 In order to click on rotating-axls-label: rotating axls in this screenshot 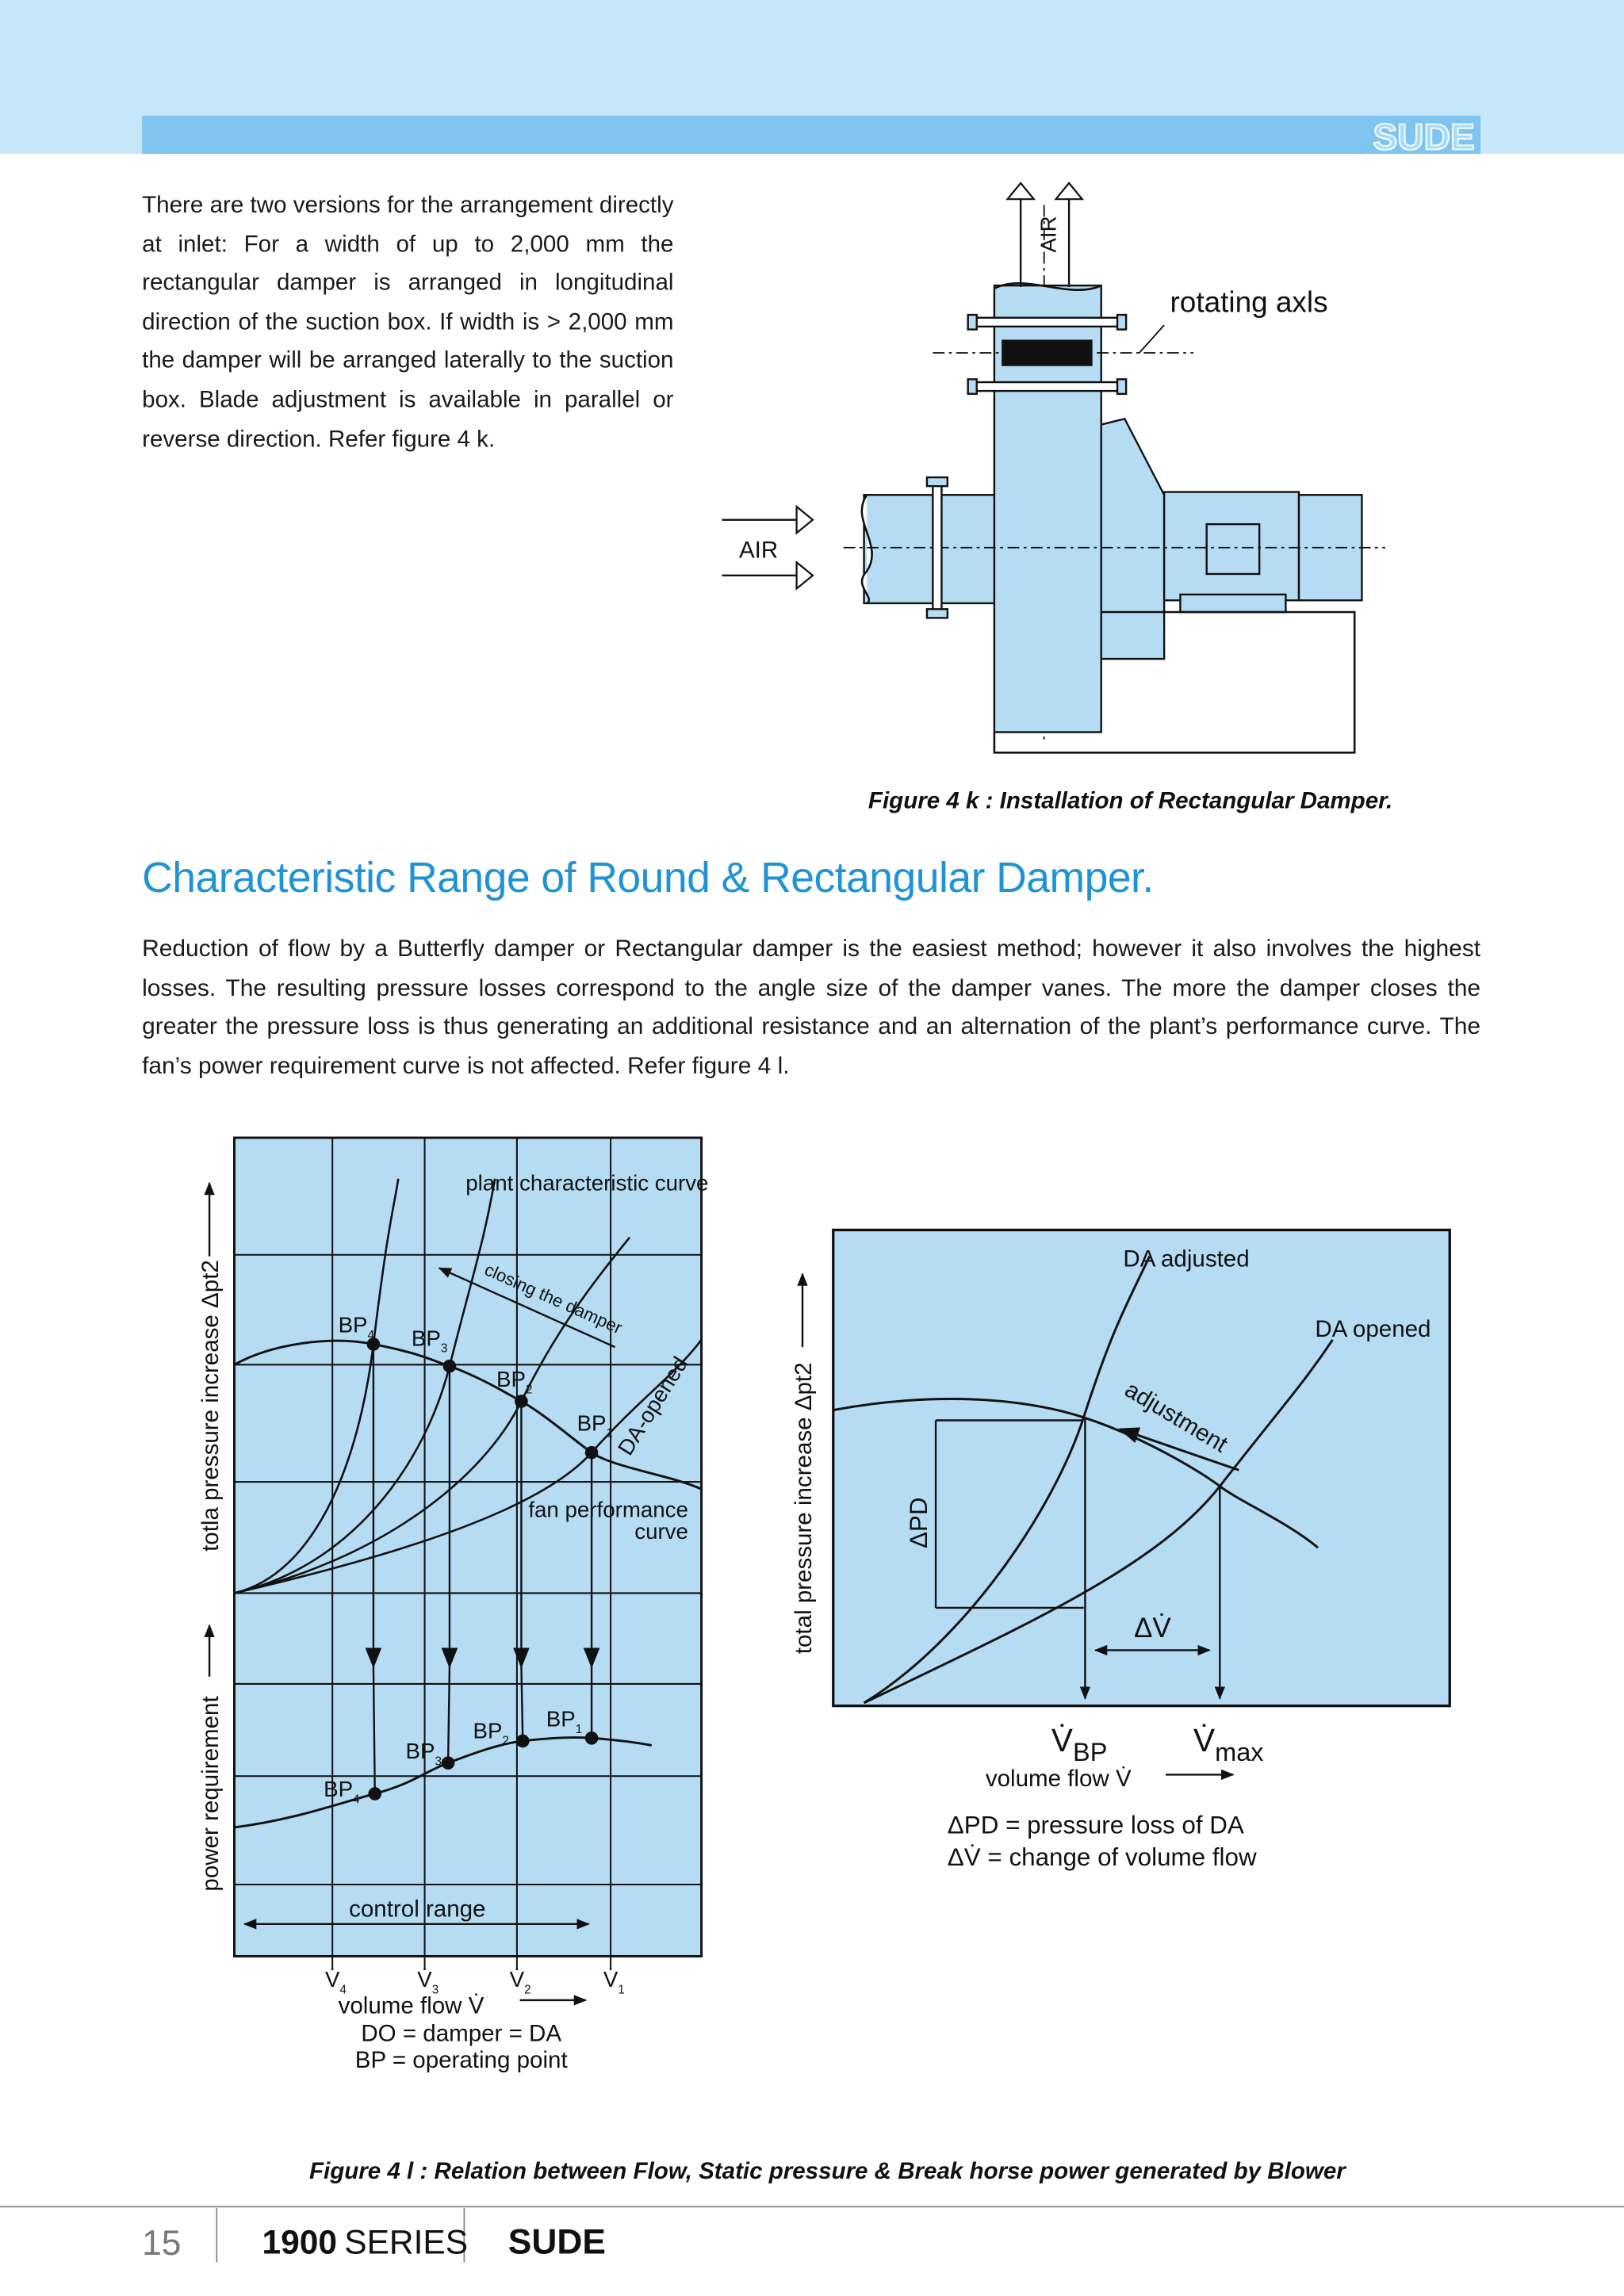, I will do `click(1249, 301)`.